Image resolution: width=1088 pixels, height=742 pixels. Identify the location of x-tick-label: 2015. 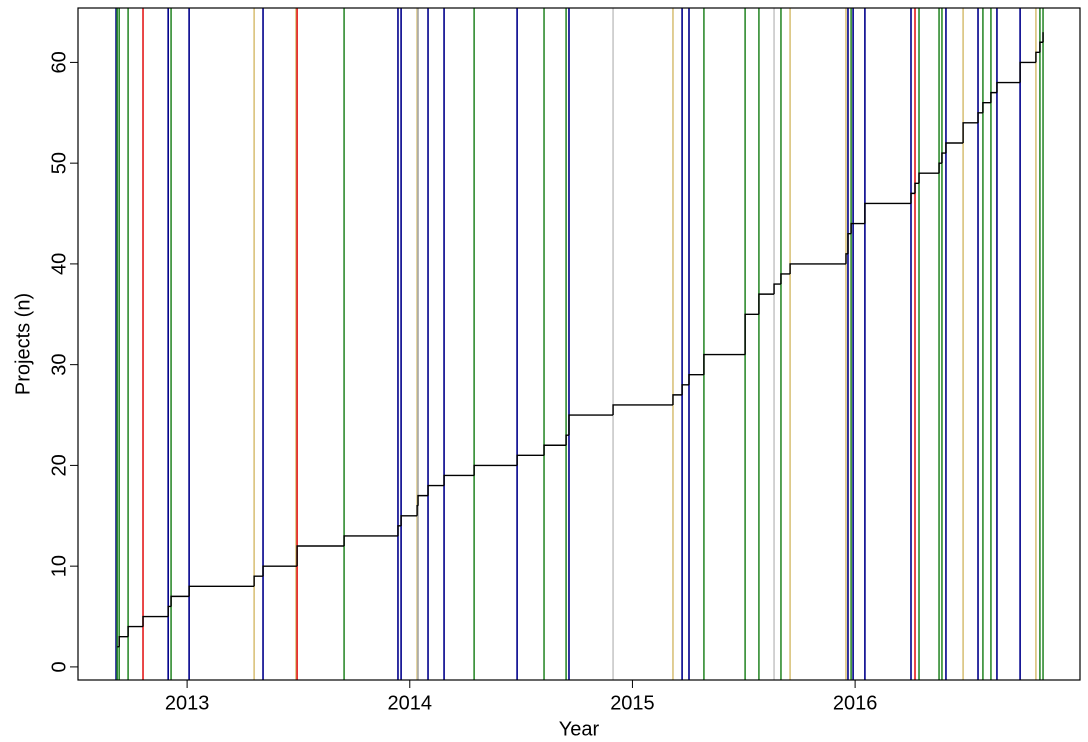
(632, 703).